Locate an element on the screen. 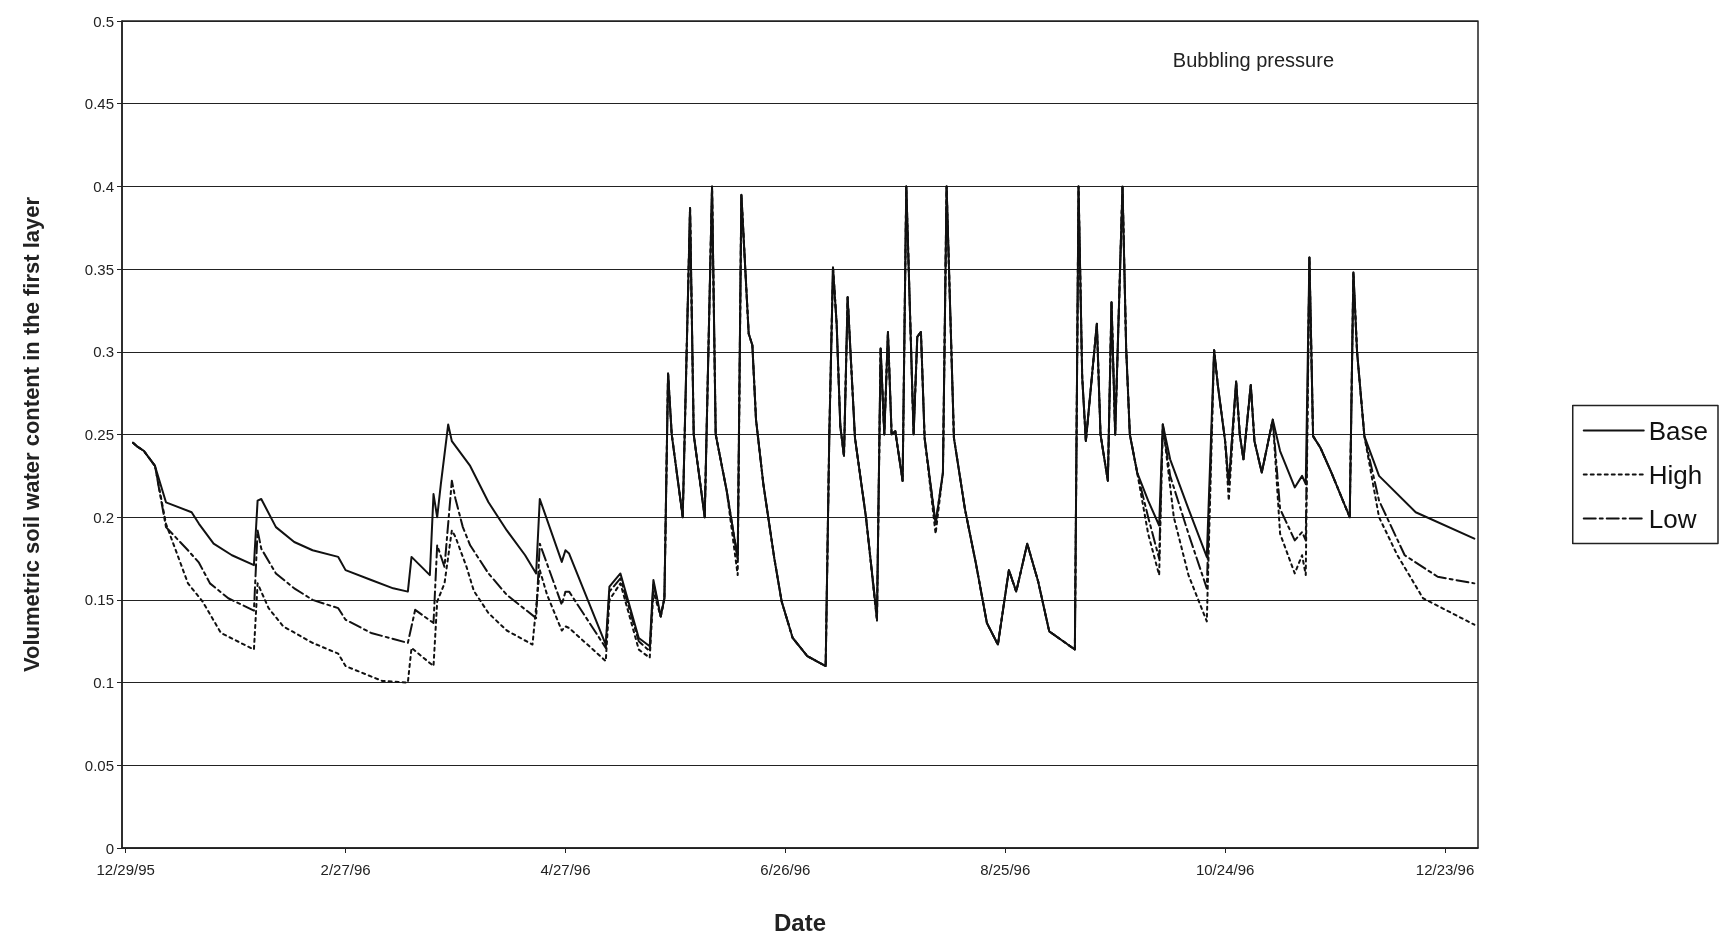 This screenshot has width=1724, height=949. x-tick-label: 6/26/96 is located at coordinates (785, 869).